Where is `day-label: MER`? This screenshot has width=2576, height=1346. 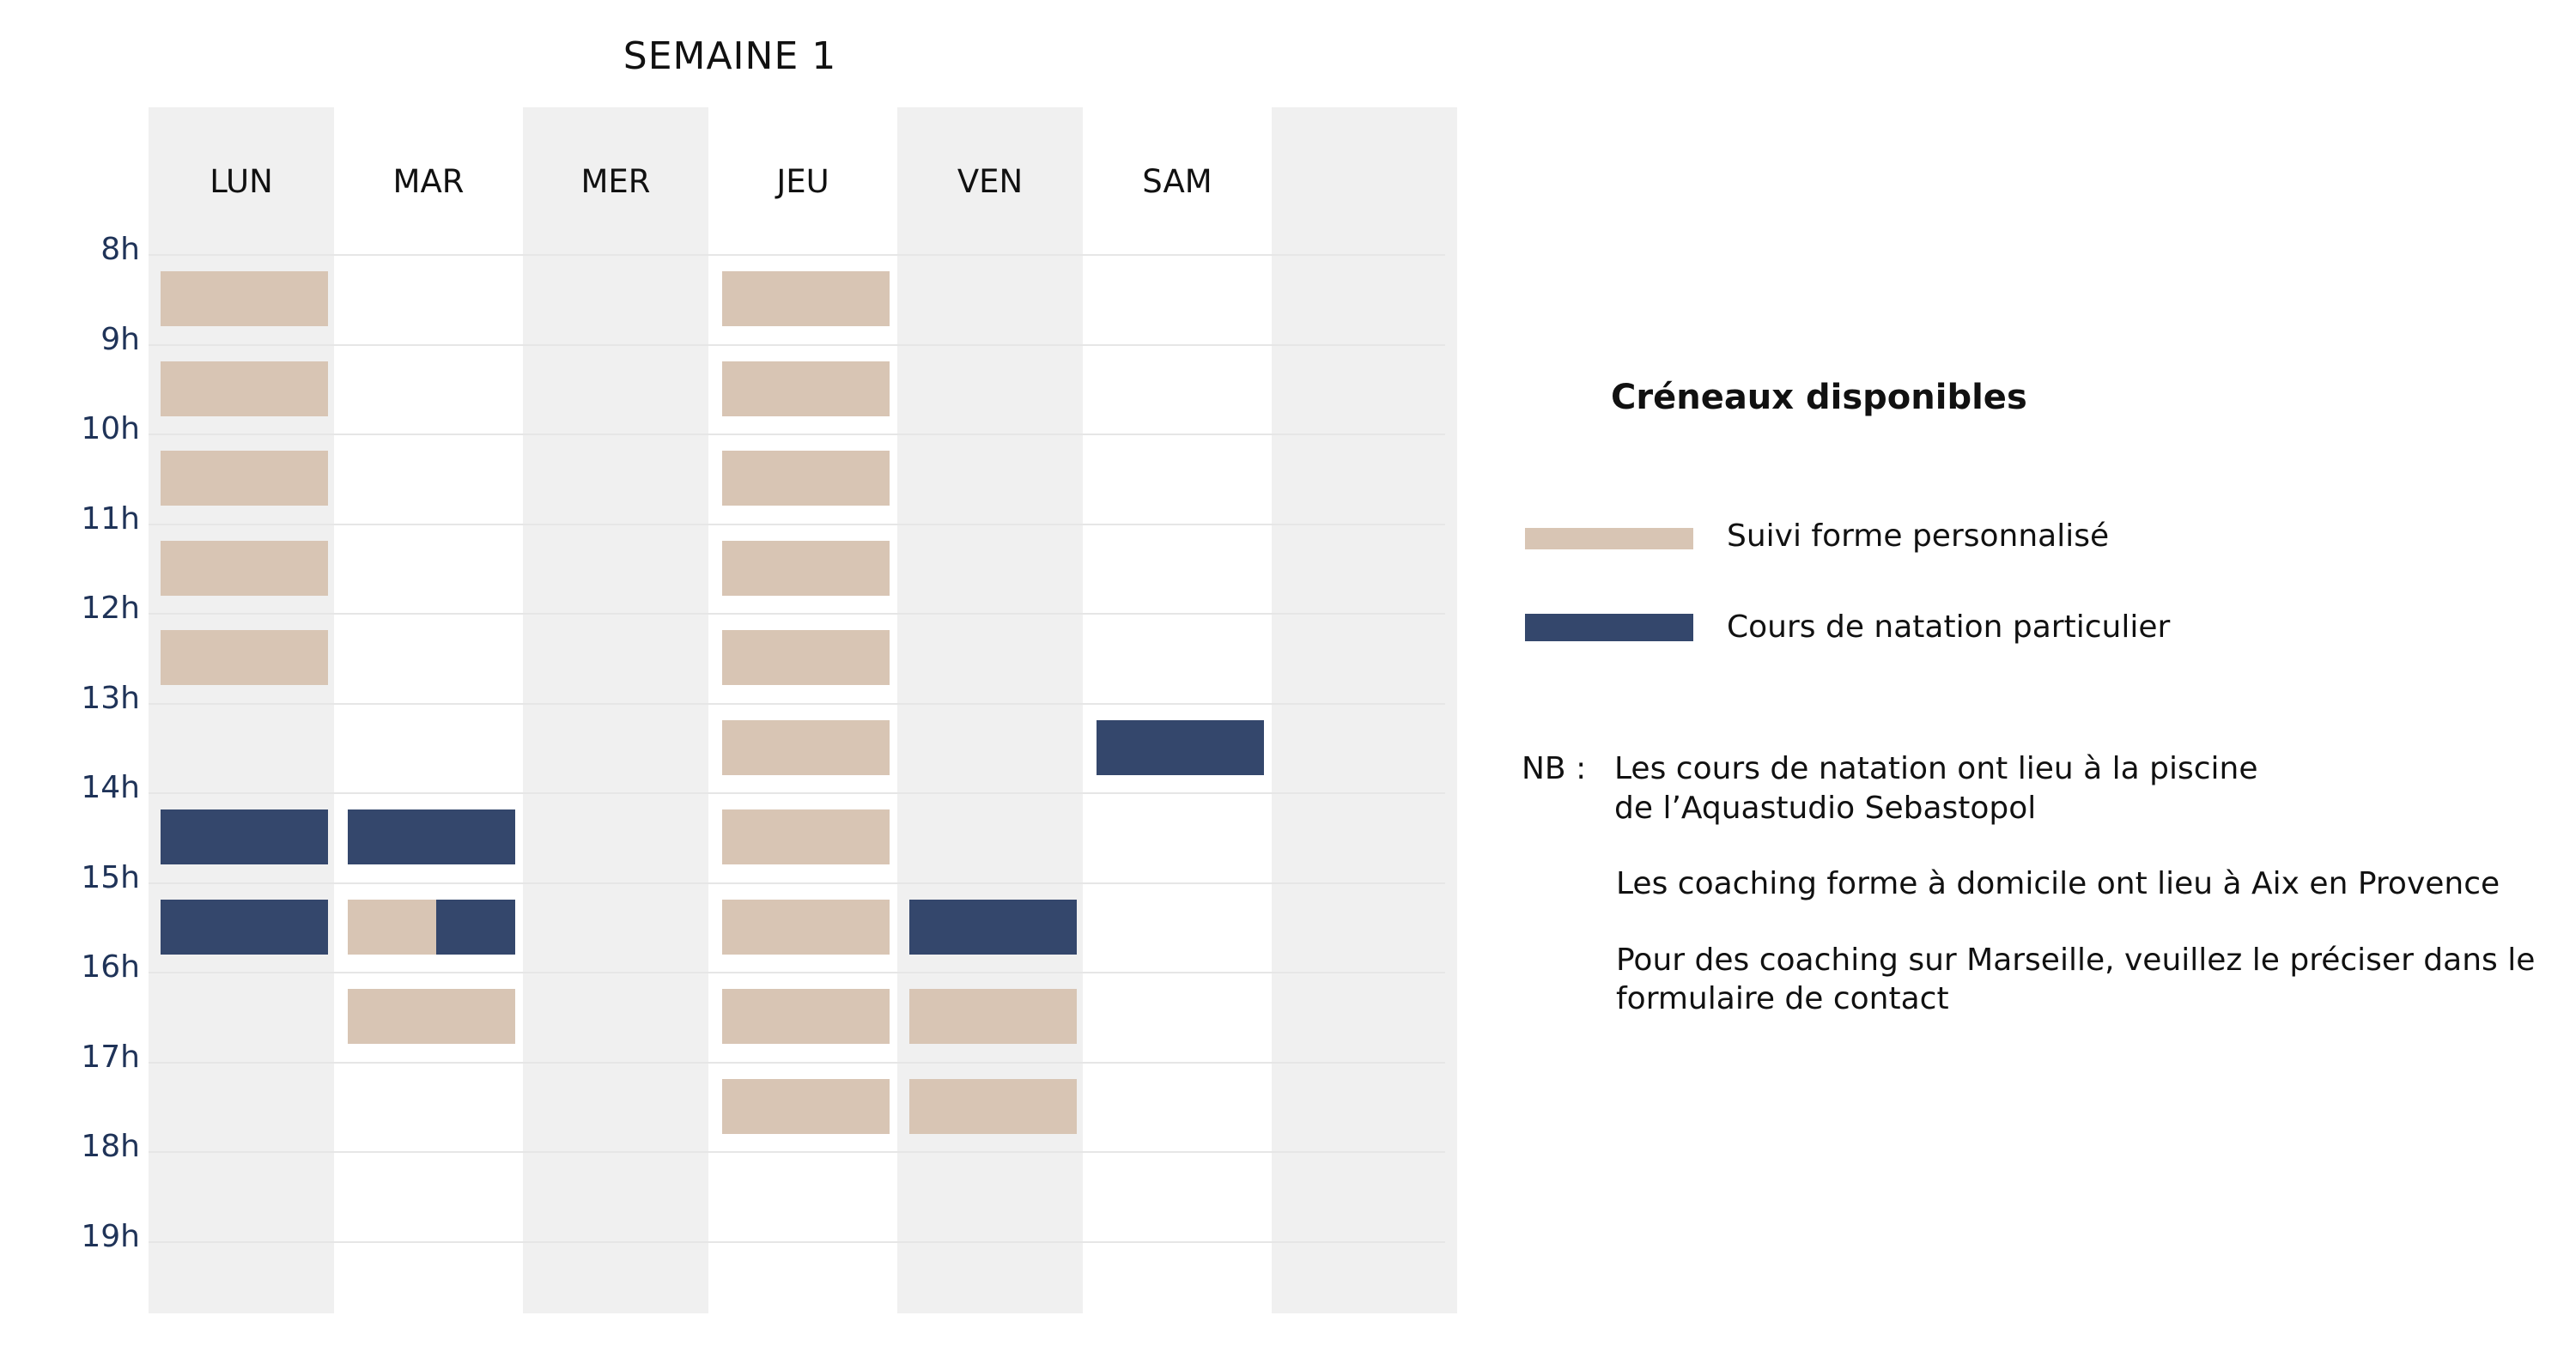
day-label: MER is located at coordinates (616, 181).